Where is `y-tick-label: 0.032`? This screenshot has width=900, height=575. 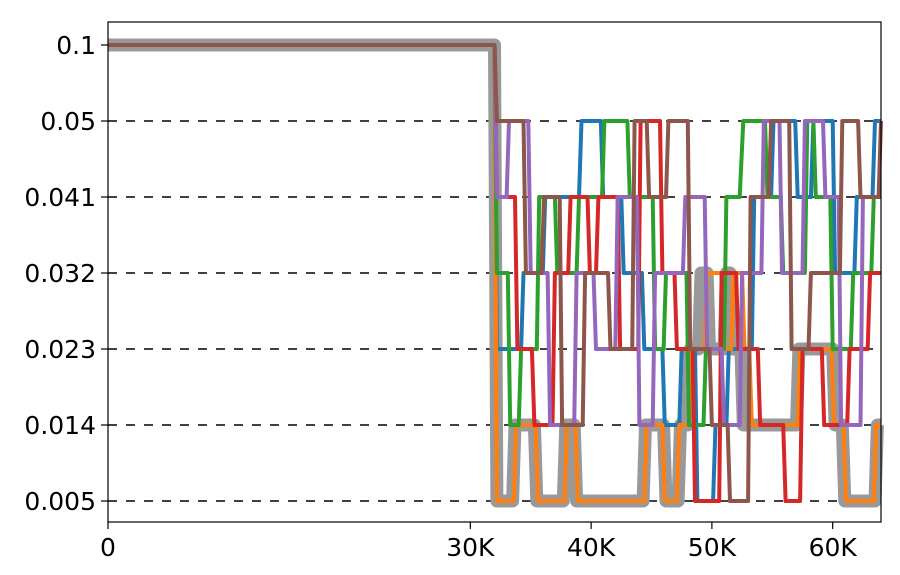 y-tick-label: 0.032 is located at coordinates (60, 273).